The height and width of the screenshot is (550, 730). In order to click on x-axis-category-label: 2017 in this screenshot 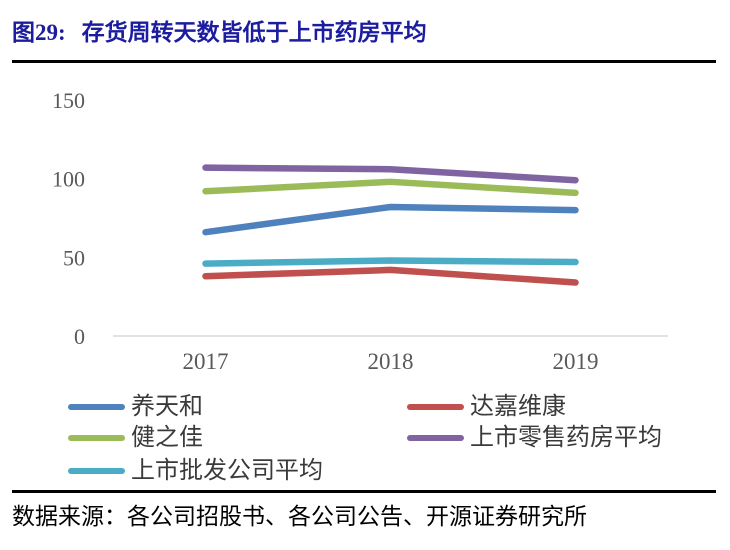, I will do `click(206, 361)`.